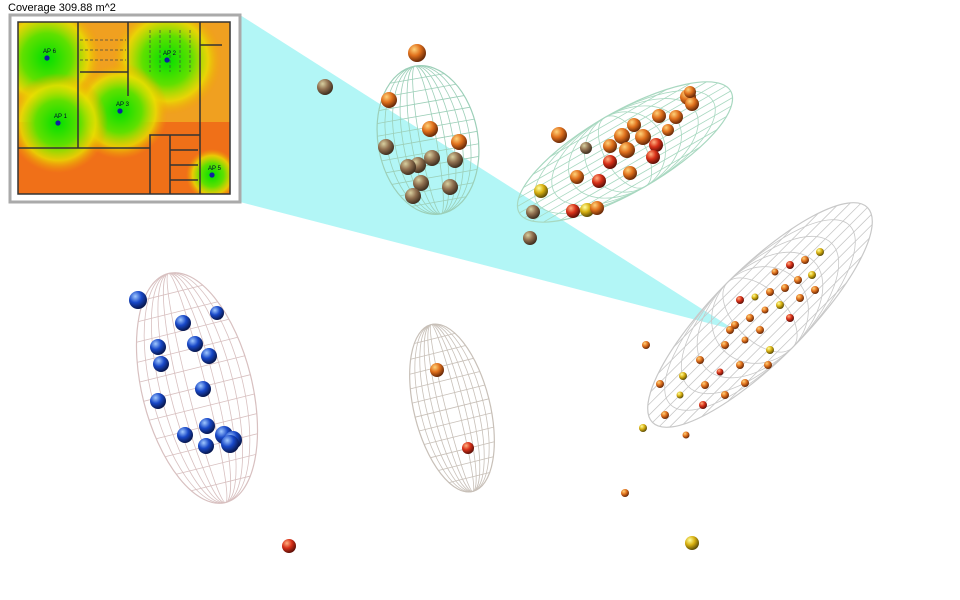  I want to click on access-points: AP 6 AP 2 AP 3 AP 1 AP 5, so click(132, 113).